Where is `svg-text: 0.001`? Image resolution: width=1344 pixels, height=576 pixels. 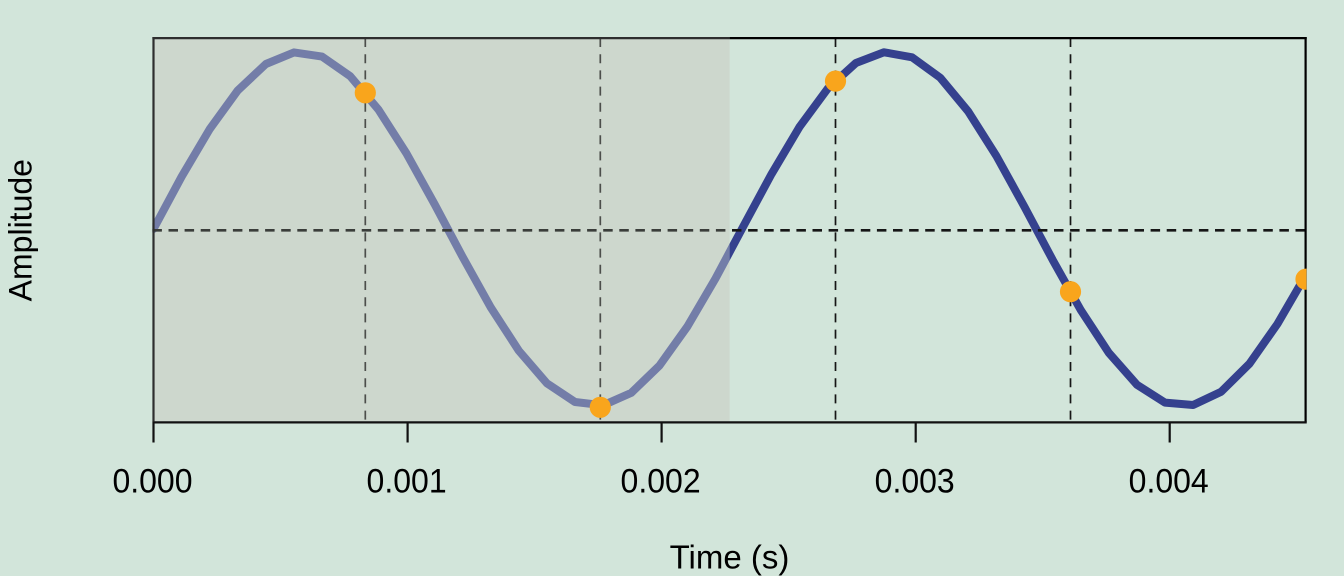
svg-text: 0.001 is located at coordinates (407, 481).